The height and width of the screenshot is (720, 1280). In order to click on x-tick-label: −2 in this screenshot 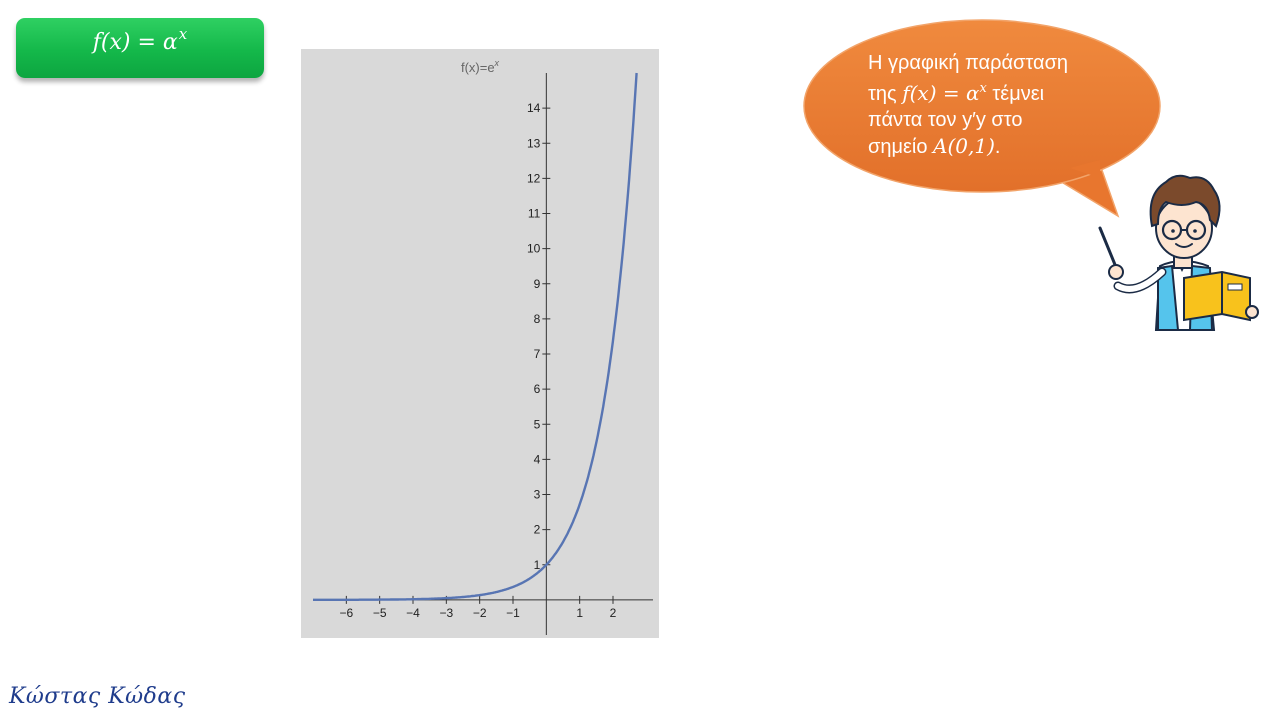, I will do `click(480, 613)`.